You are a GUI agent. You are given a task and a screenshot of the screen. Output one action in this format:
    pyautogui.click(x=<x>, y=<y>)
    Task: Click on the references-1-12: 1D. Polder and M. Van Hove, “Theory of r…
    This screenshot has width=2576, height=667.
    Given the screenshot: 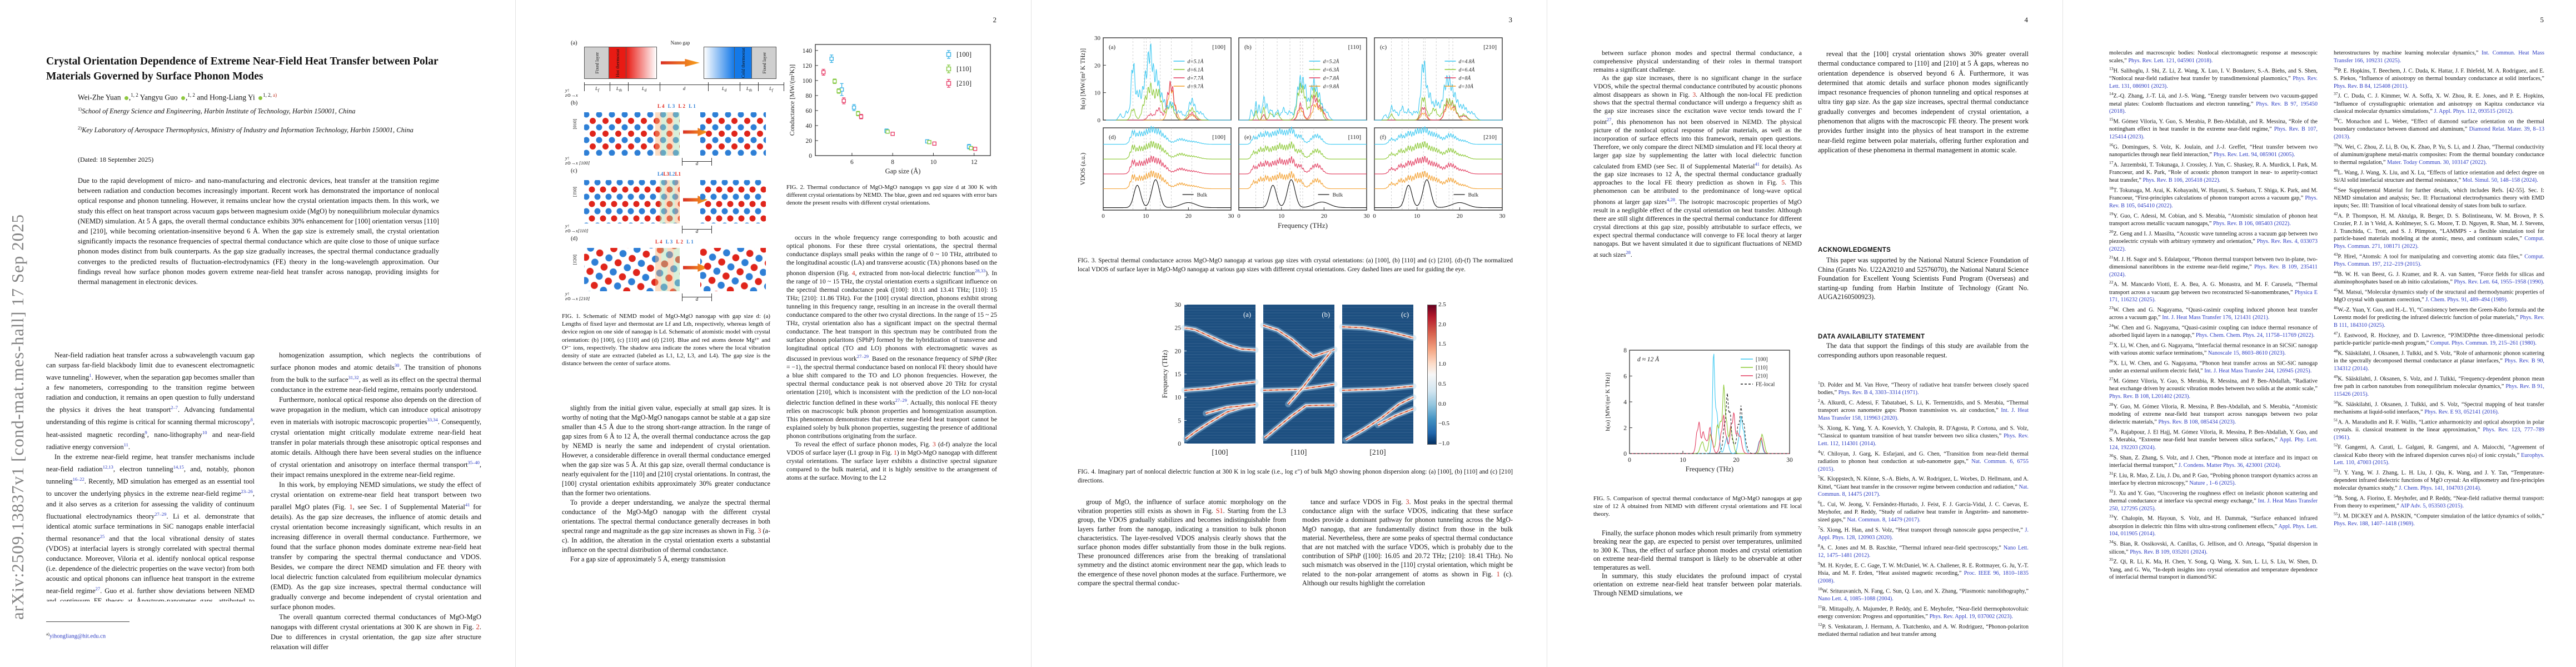 What is the action you would take?
    pyautogui.click(x=1923, y=522)
    